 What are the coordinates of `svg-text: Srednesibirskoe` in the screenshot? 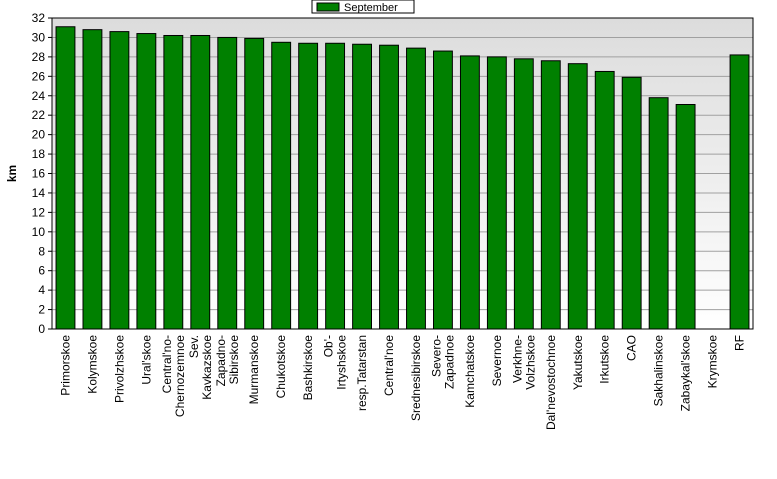 It's located at (416, 378).